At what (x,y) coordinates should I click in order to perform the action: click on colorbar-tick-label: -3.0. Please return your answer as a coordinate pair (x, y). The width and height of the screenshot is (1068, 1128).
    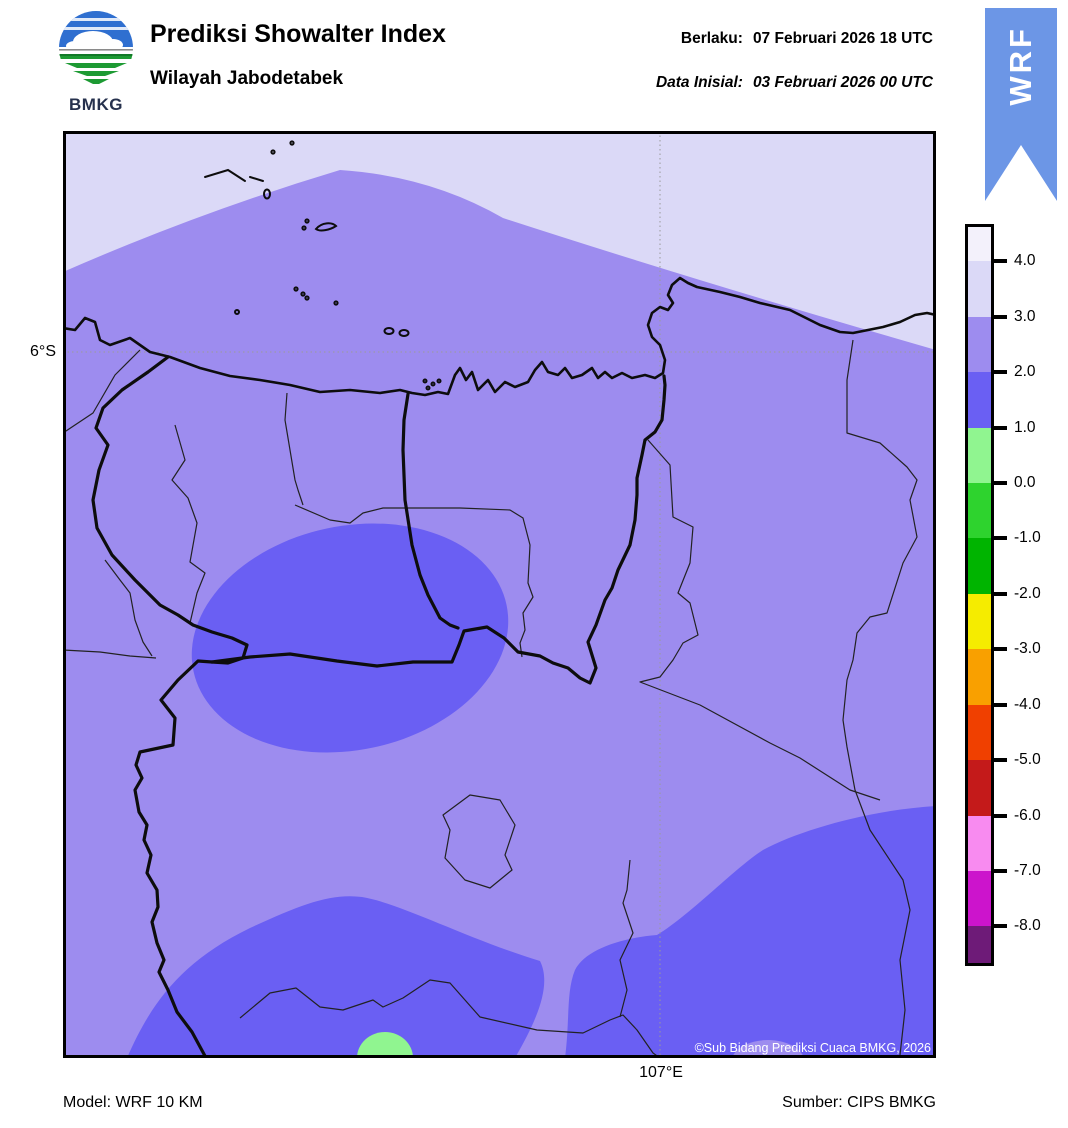
    Looking at the image, I should click on (1027, 649).